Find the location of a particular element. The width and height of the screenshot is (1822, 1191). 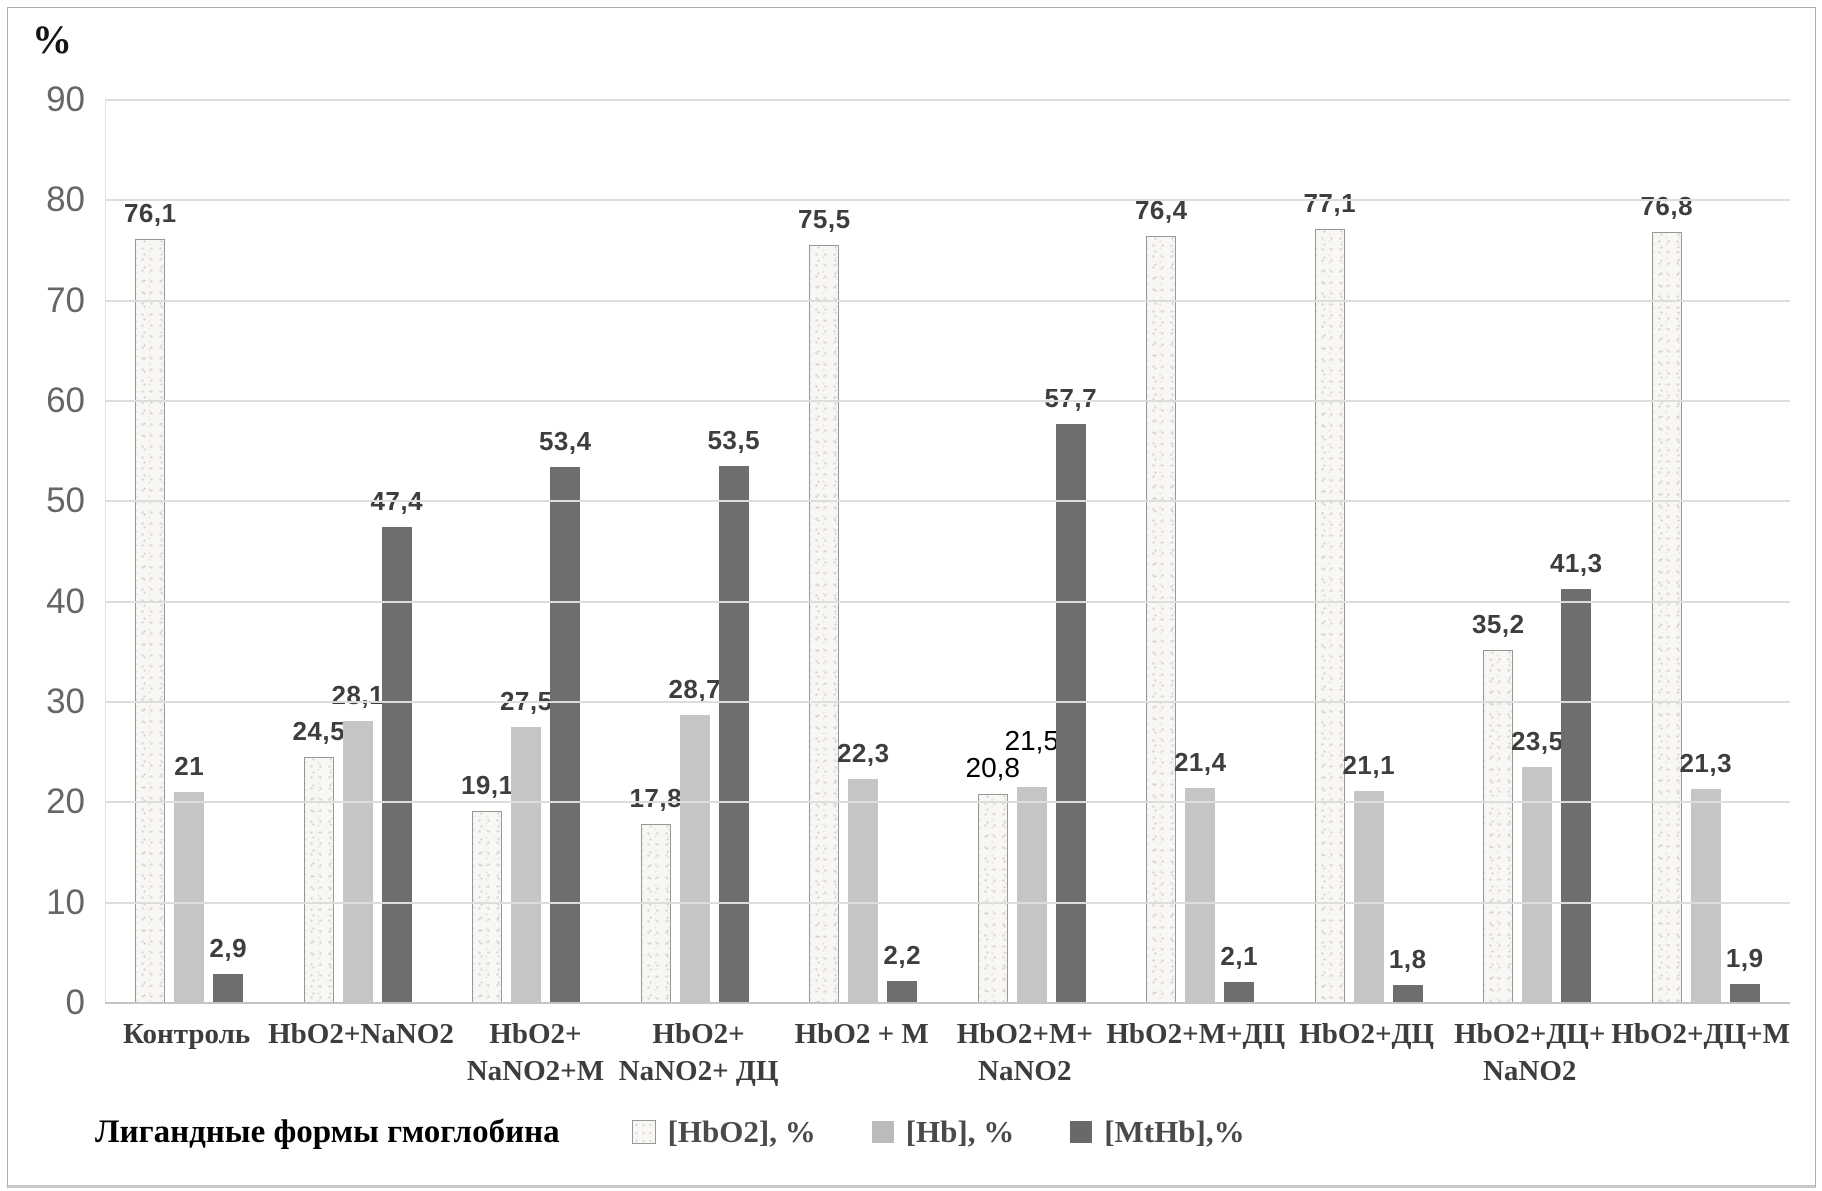

bar-value-label: 23,5 is located at coordinates (1537, 741).